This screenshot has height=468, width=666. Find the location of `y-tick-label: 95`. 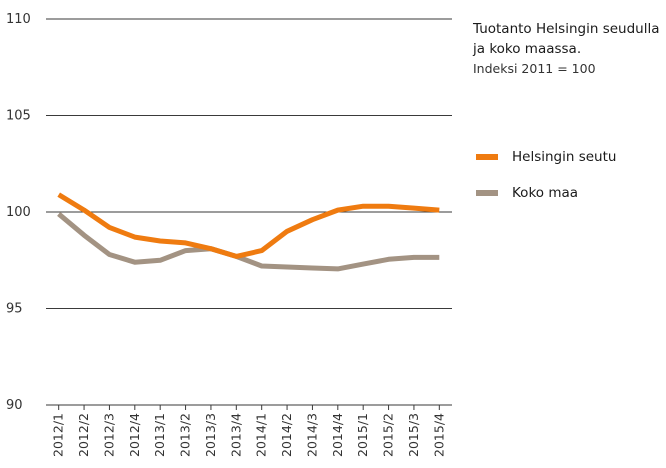

y-tick-label: 95 is located at coordinates (14, 309).